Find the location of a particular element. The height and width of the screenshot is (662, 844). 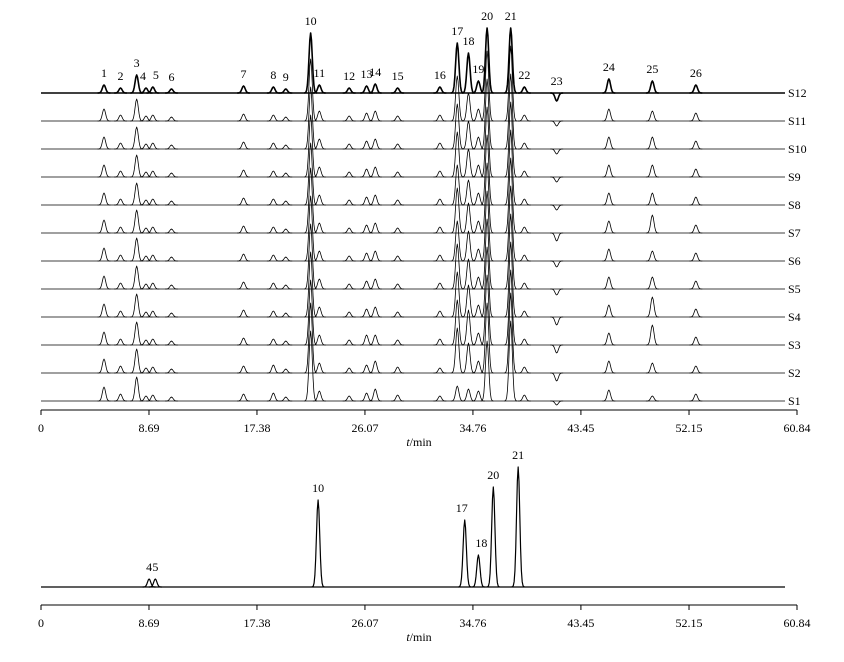

peak-label: 14 is located at coordinates (375, 72).